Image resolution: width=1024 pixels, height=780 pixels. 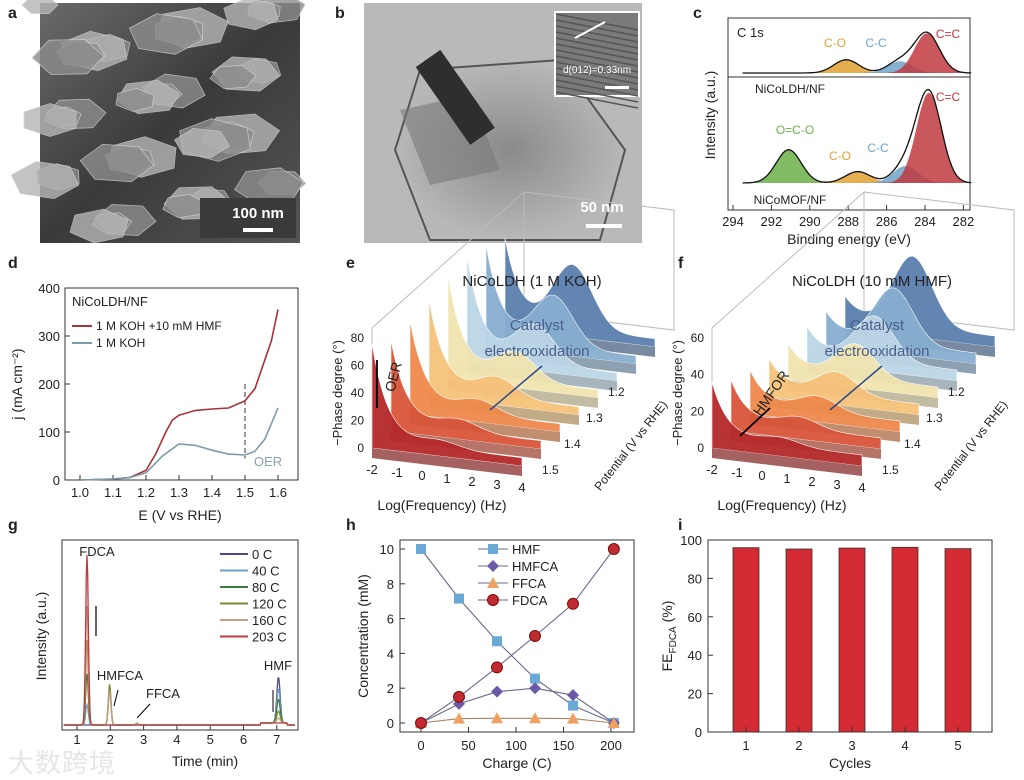 I want to click on legend-label: FFCA, so click(x=529, y=583).